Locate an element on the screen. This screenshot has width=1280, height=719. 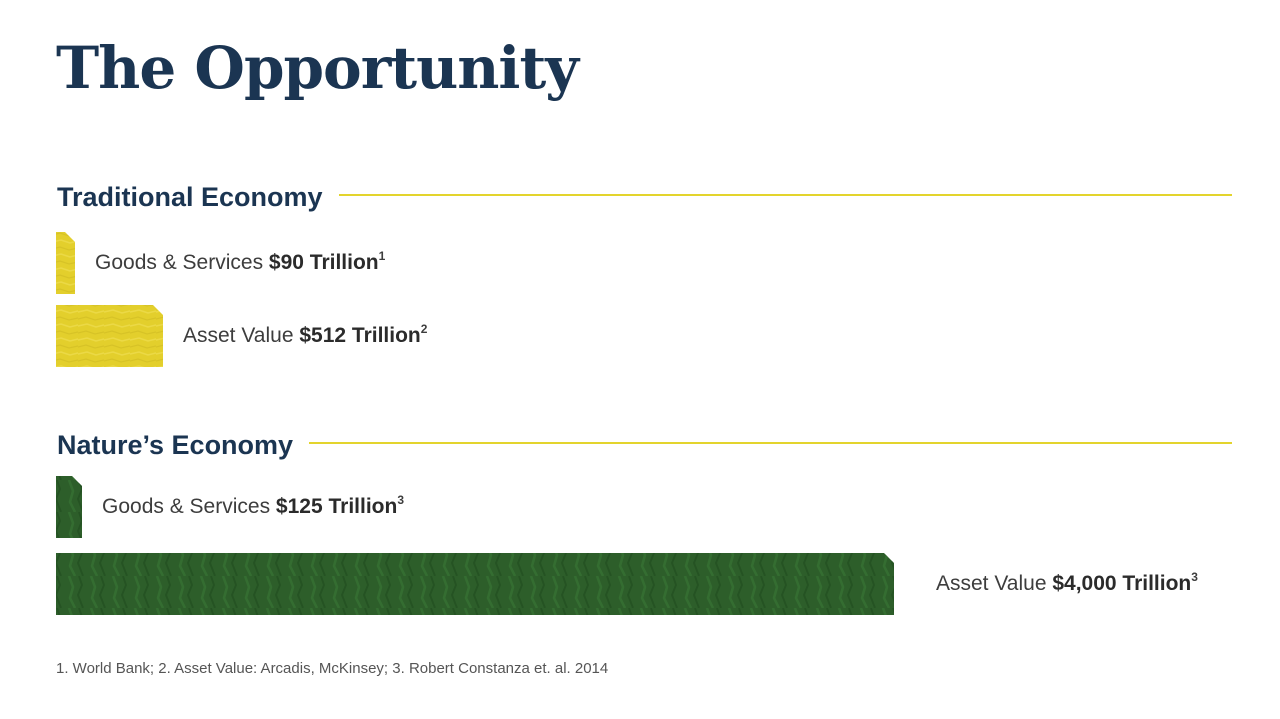
traditional-goods-services-label: Goods & Services $90 Trillion1 is located at coordinates (240, 263).